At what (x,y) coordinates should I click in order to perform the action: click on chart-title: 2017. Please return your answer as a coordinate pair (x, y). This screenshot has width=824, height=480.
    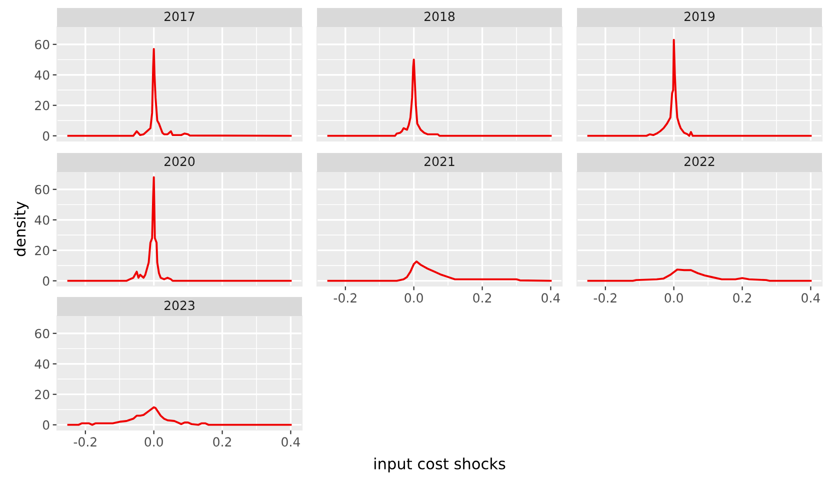
    Looking at the image, I should click on (179, 17).